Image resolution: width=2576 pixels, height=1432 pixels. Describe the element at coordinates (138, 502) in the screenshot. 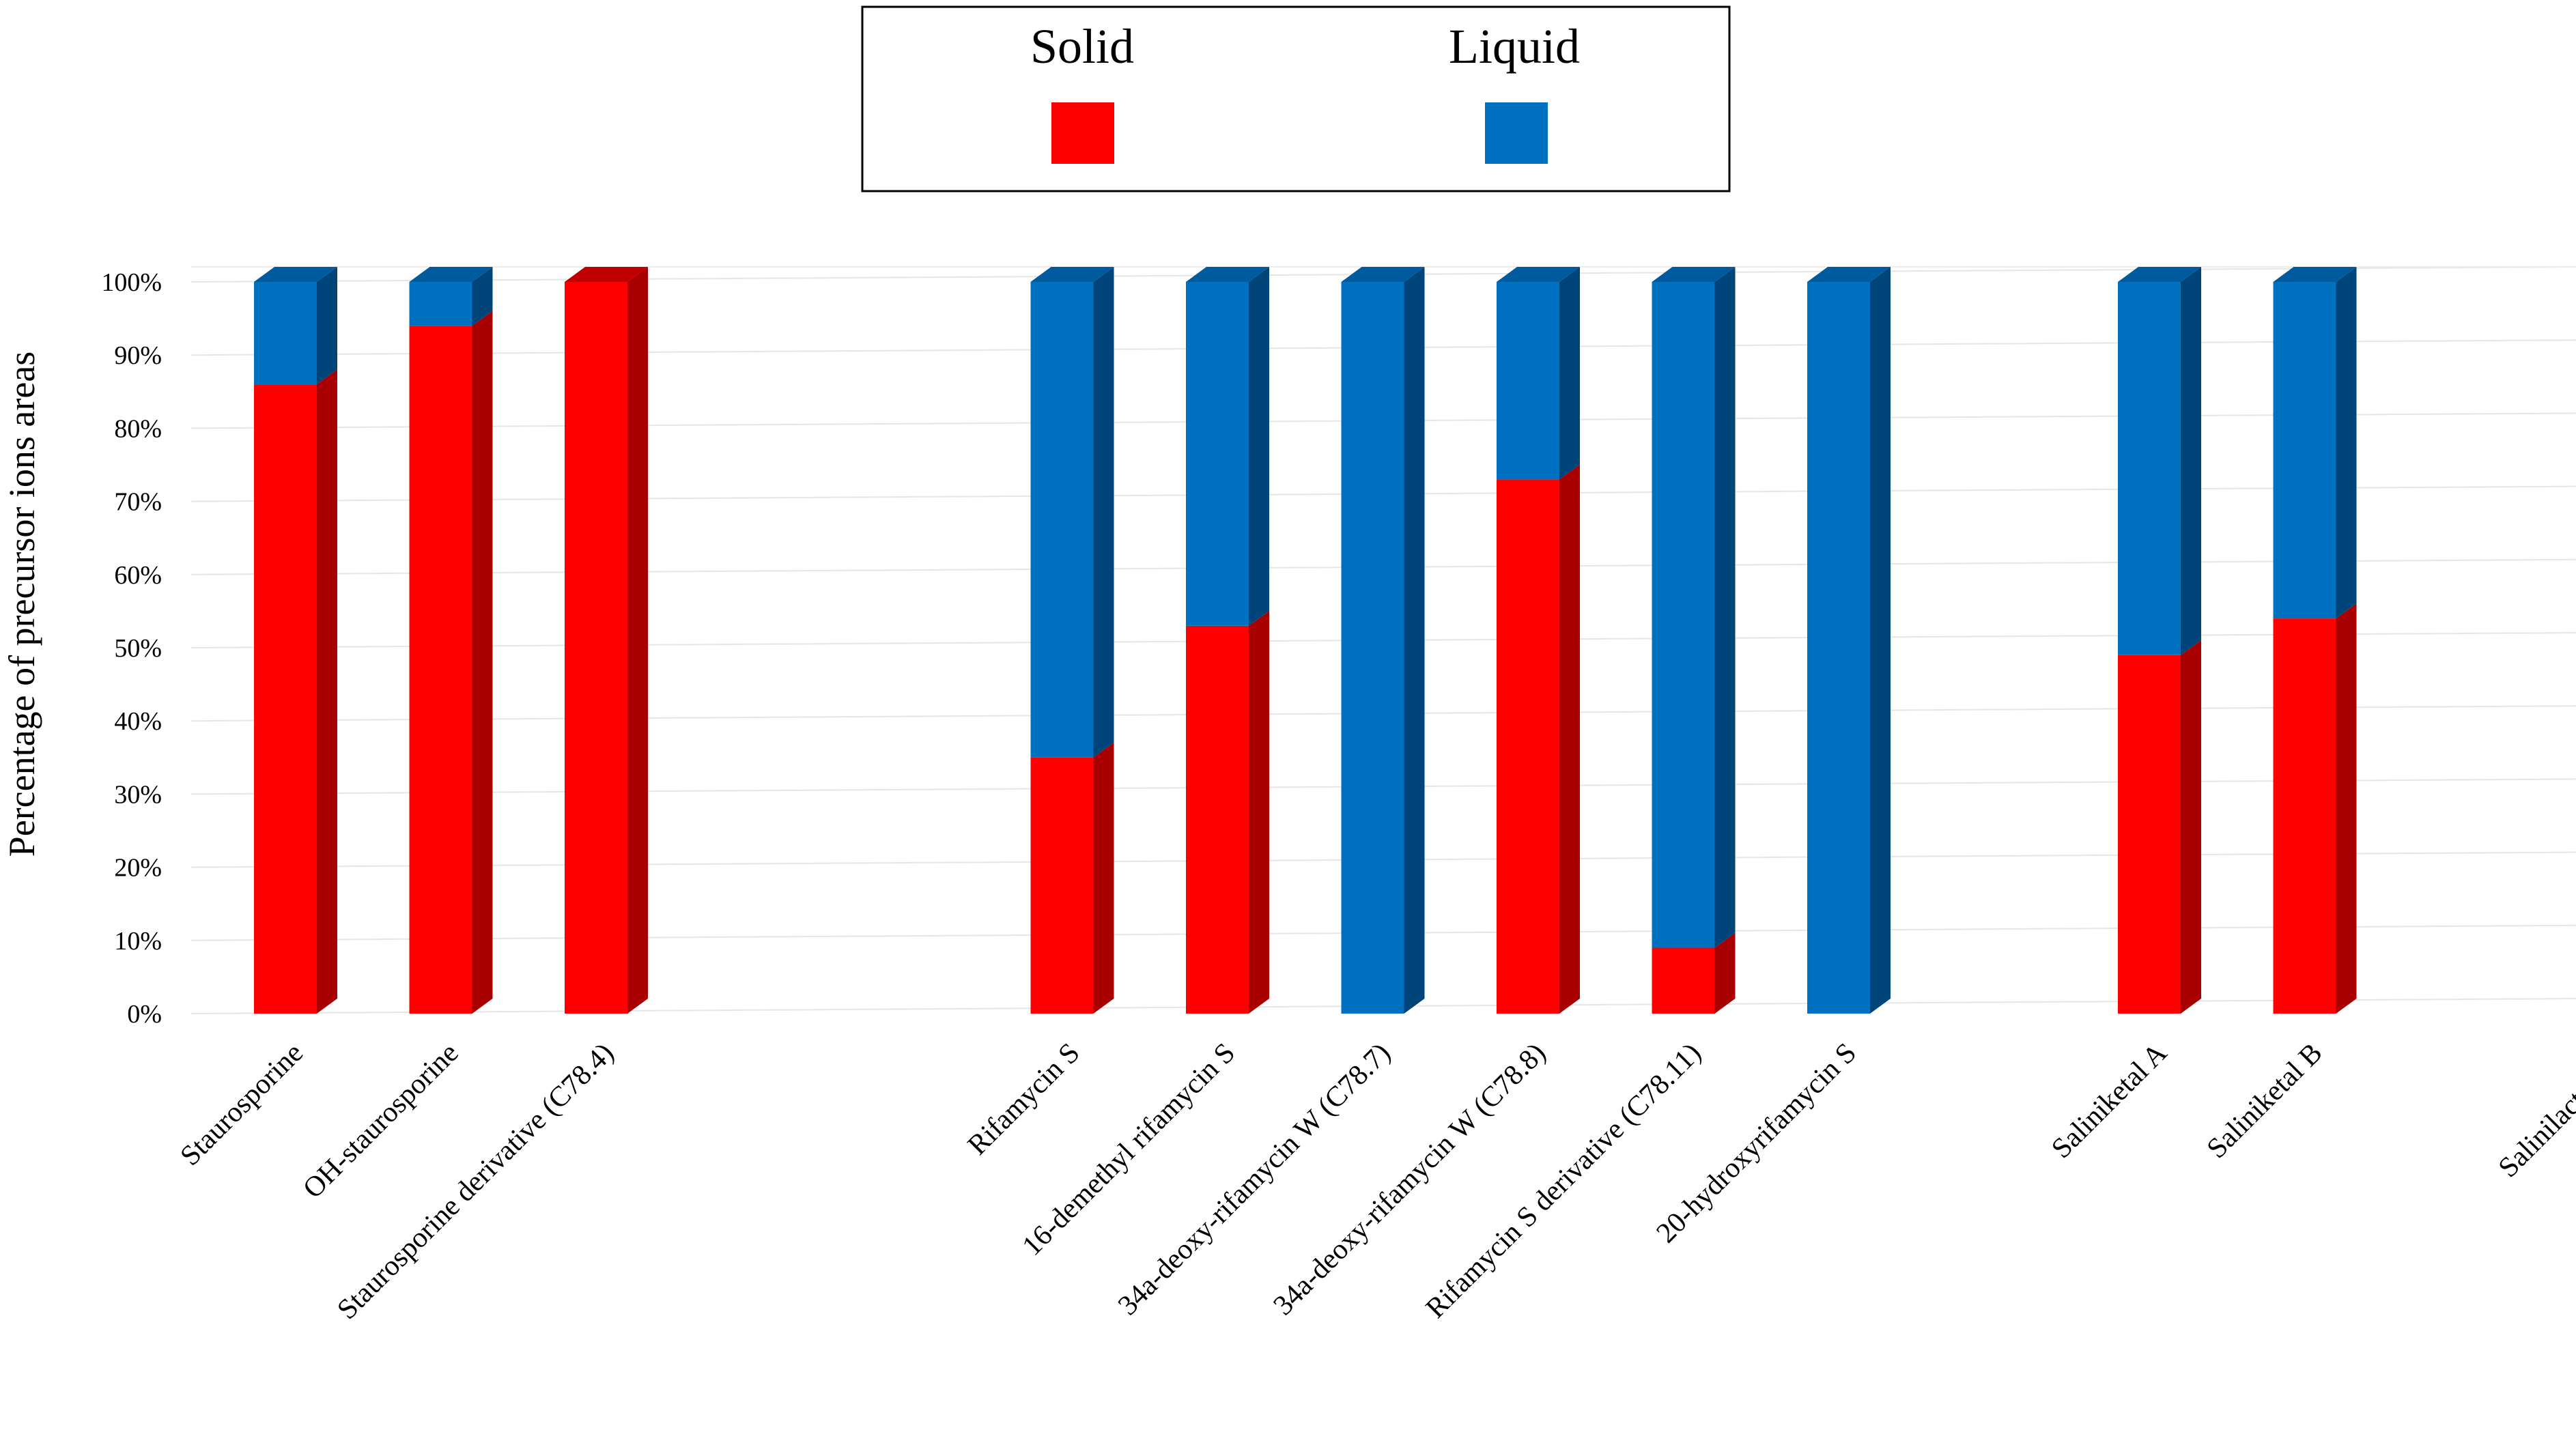

I see `y-tick-label: 70%` at that location.